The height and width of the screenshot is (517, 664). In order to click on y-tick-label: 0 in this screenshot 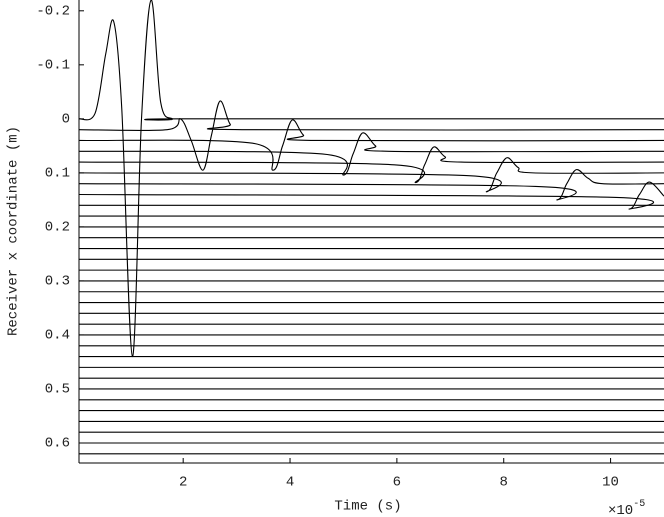, I will do `click(66, 120)`.